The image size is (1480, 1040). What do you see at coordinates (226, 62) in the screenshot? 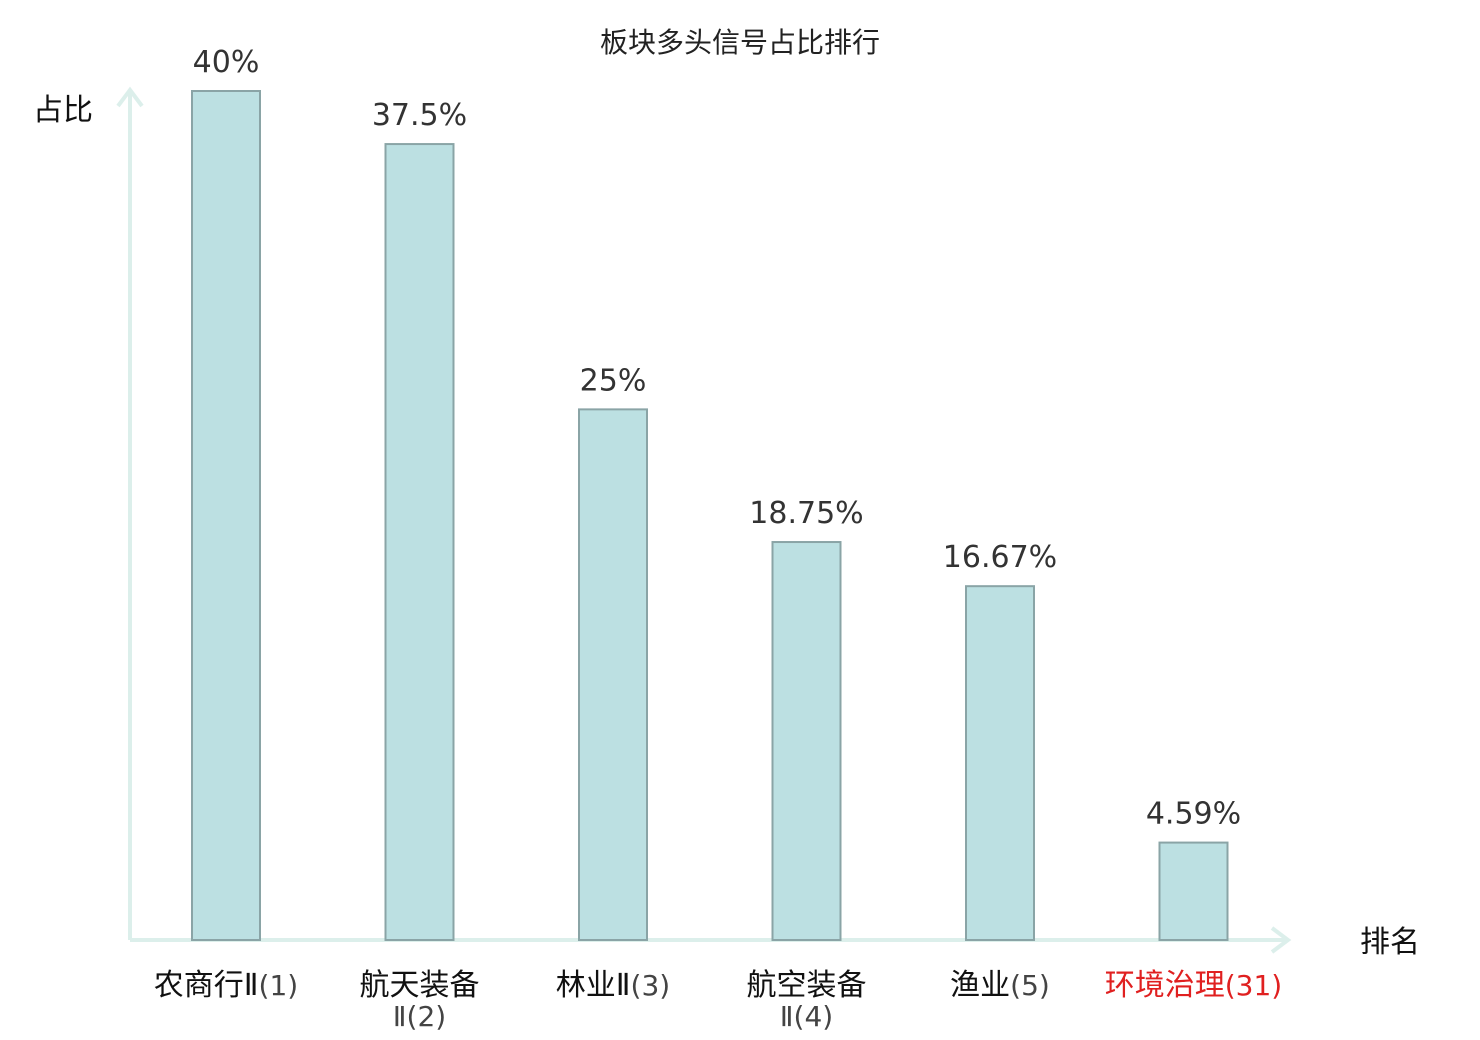
I see `value-label-1: 40%` at bounding box center [226, 62].